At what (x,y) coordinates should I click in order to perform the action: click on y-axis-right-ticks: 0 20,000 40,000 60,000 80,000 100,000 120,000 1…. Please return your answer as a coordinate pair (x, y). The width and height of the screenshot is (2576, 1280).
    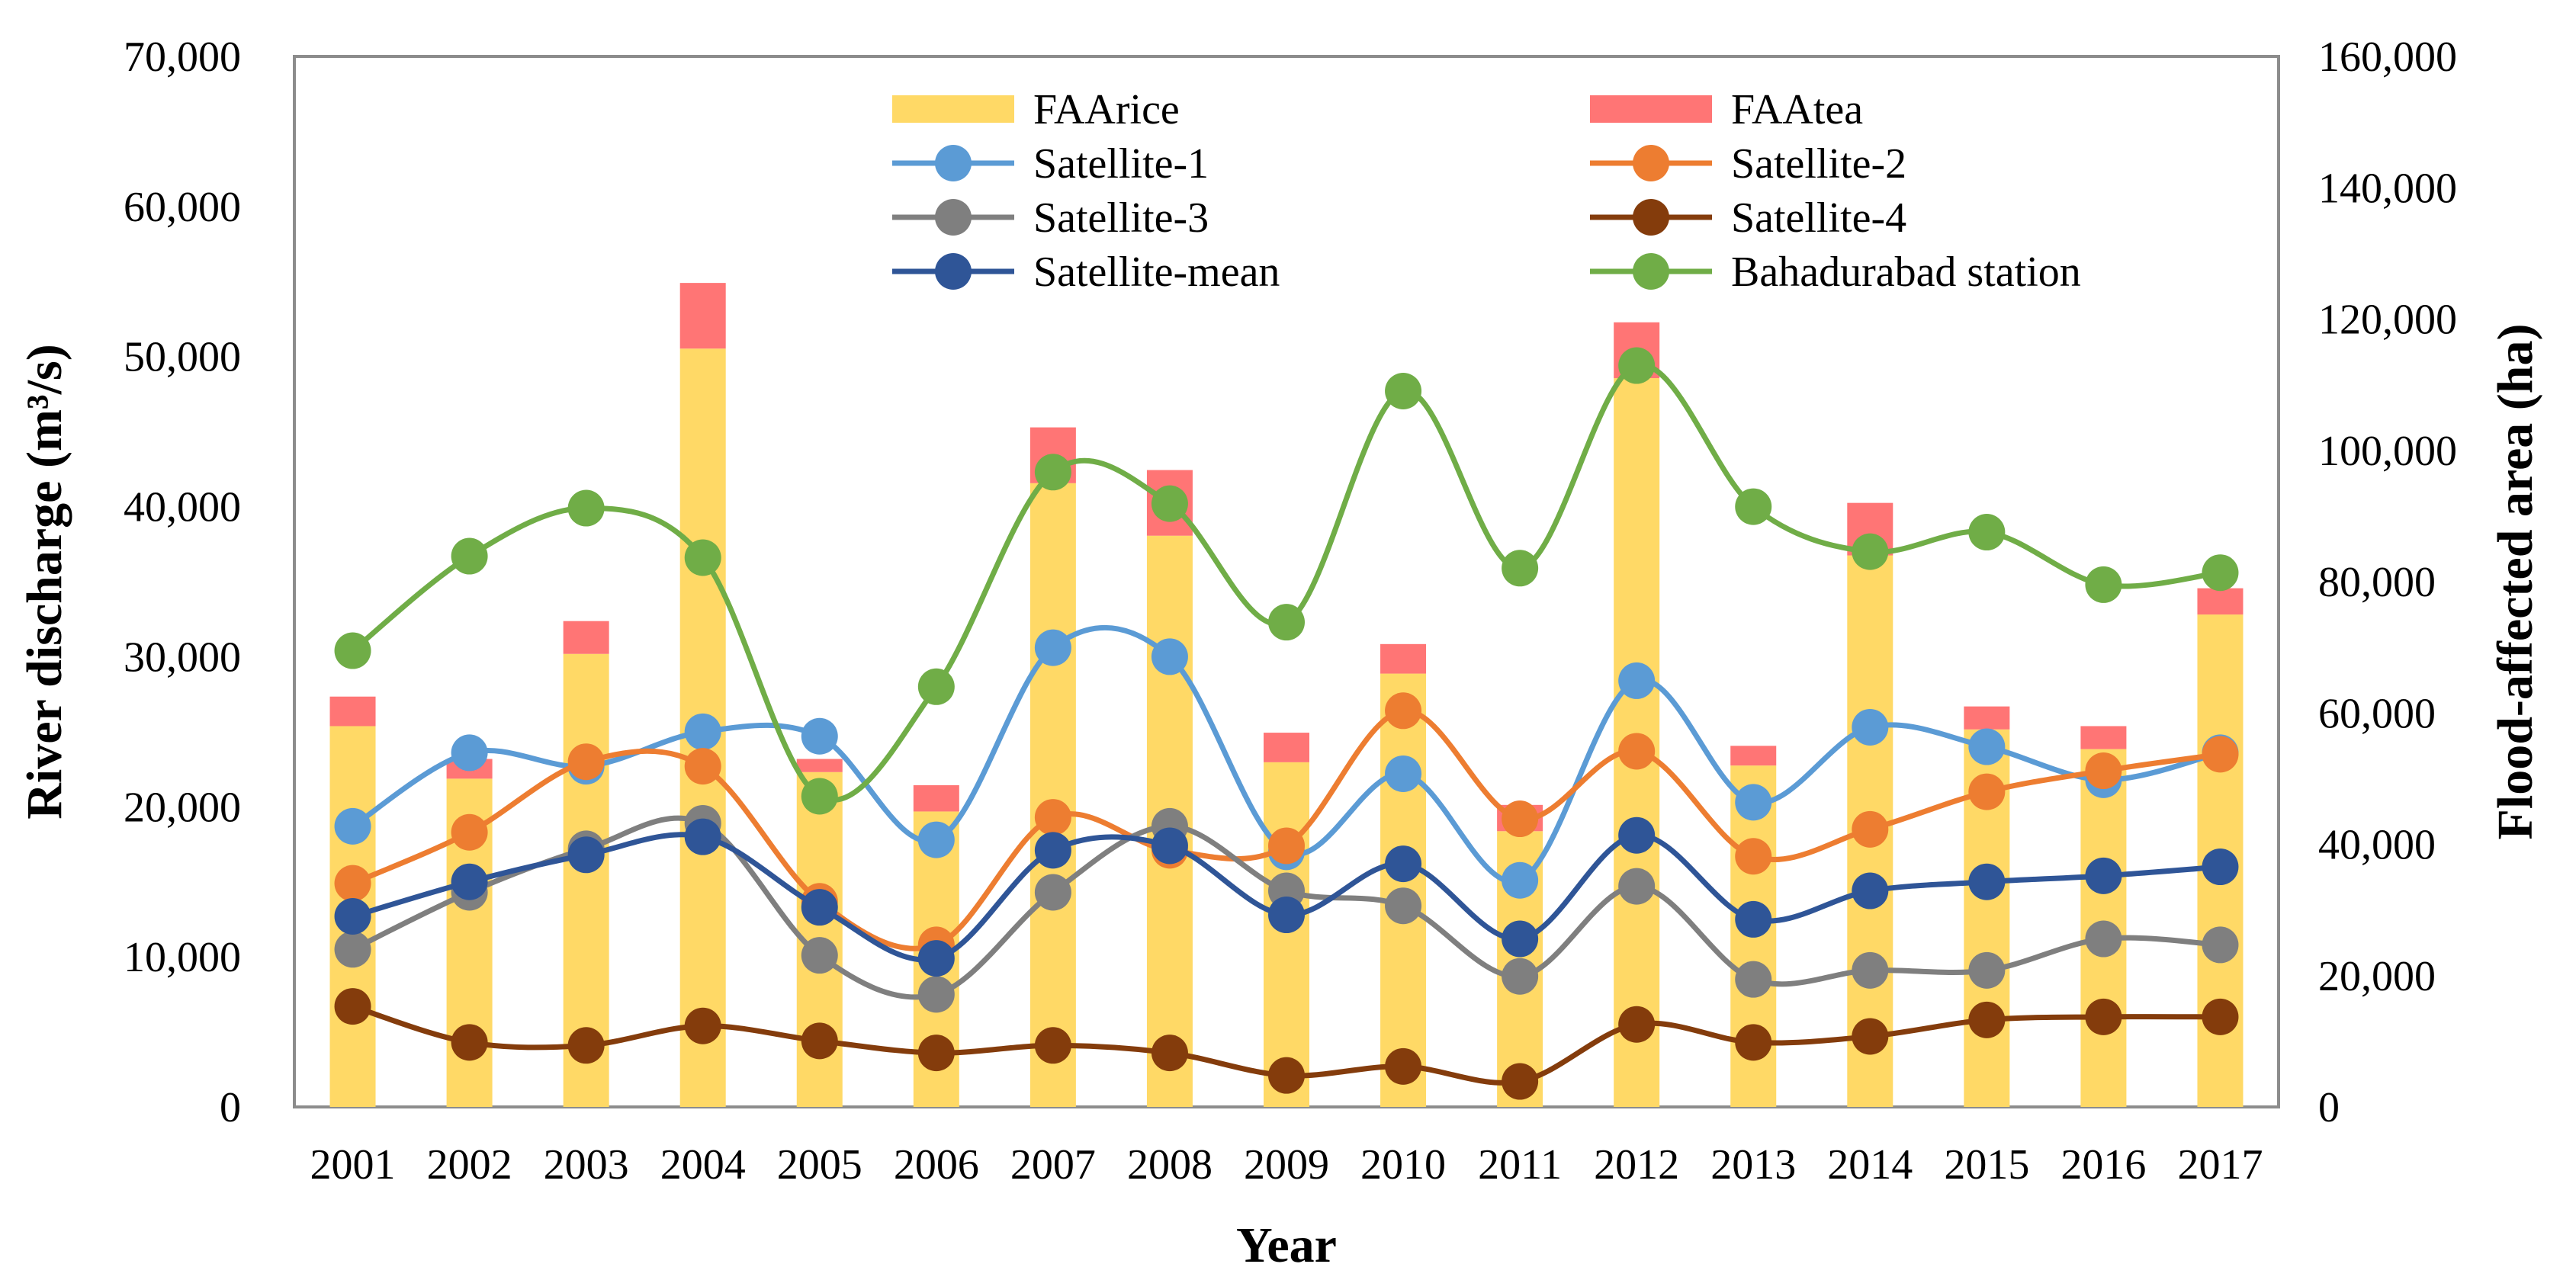
    Looking at the image, I should click on (2387, 582).